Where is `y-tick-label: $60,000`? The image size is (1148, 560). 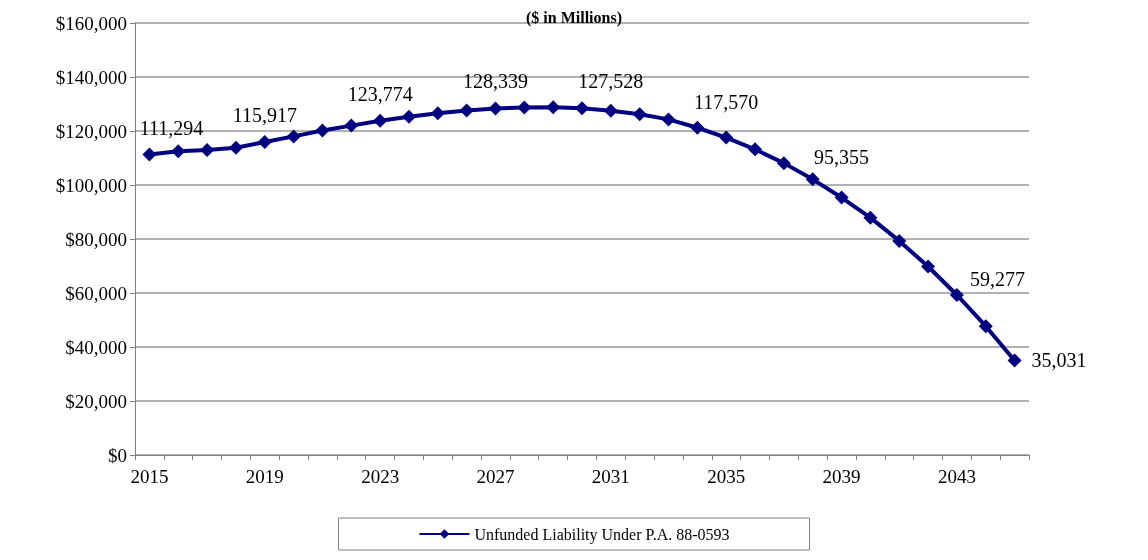
y-tick-label: $60,000 is located at coordinates (96, 293).